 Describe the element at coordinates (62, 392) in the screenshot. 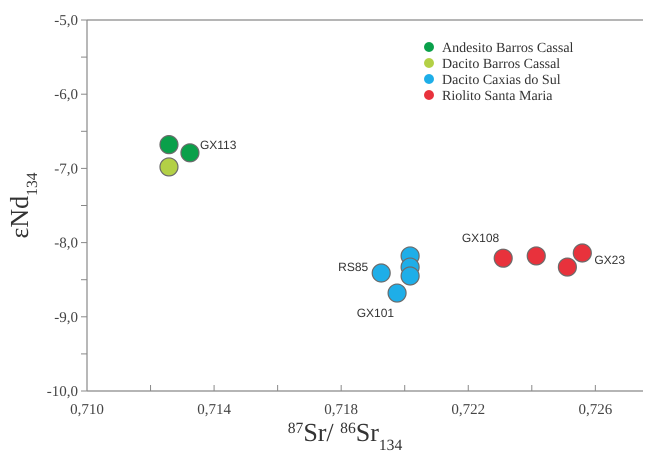

I see `y-tick-label: -10,0` at that location.